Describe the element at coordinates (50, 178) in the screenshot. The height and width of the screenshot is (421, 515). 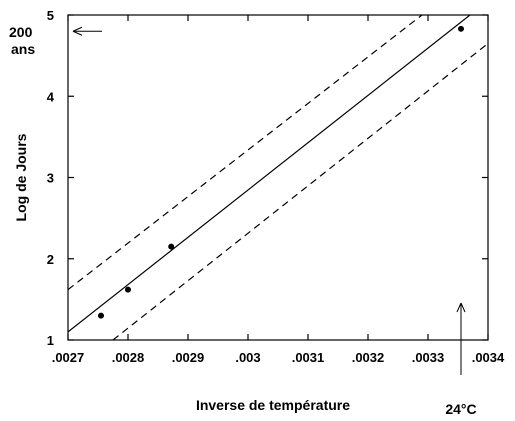
I see `y-tick-label: 3` at that location.